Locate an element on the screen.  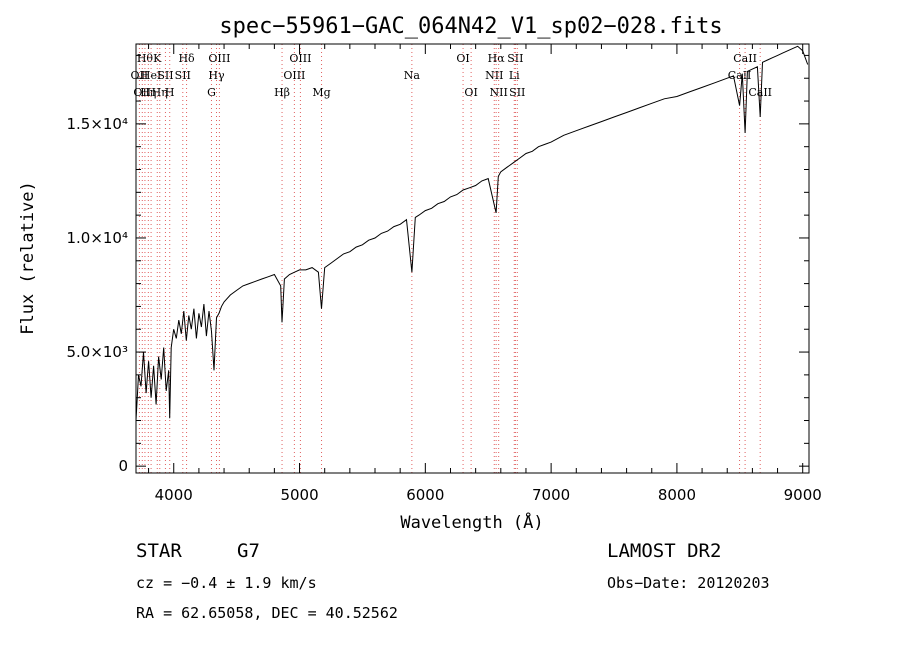
line-marker-label: G is located at coordinates (211, 92).